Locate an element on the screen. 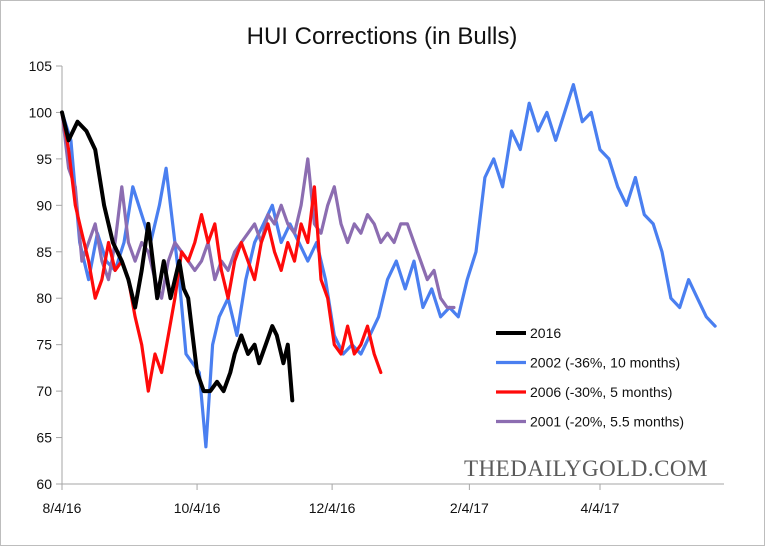 This screenshot has height=546, width=765. y-tick-label: 60 is located at coordinates (44, 484).